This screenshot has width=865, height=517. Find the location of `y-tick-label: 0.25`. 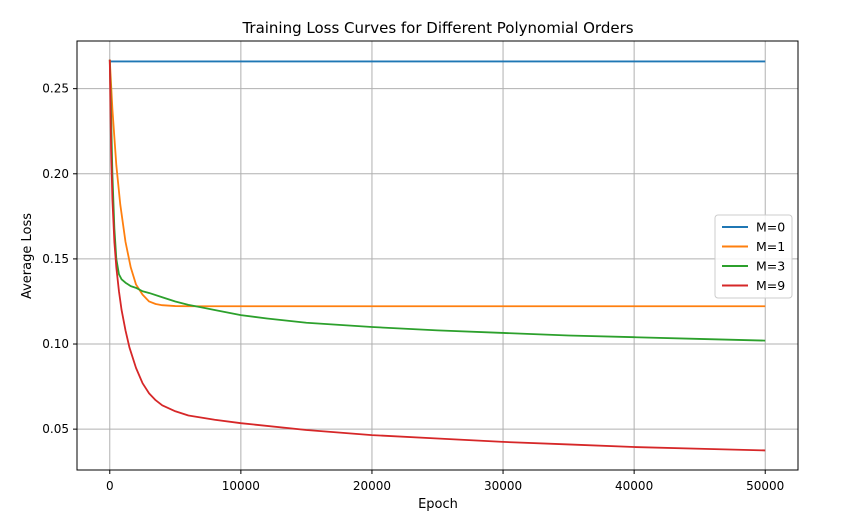

y-tick-label: 0.25 is located at coordinates (55, 89).